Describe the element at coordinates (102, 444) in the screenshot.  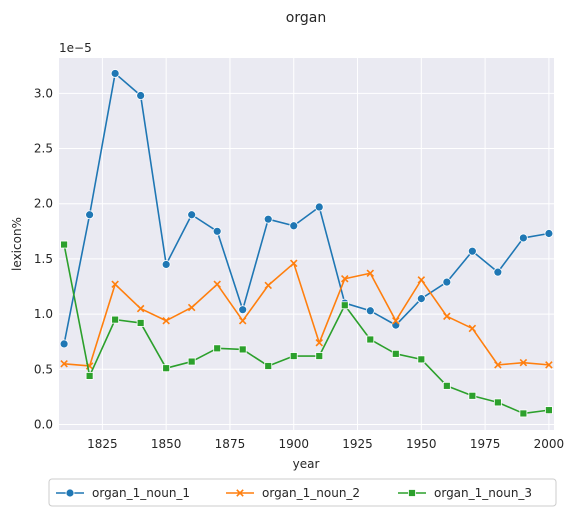
I see `x-tick-label: 1825` at that location.